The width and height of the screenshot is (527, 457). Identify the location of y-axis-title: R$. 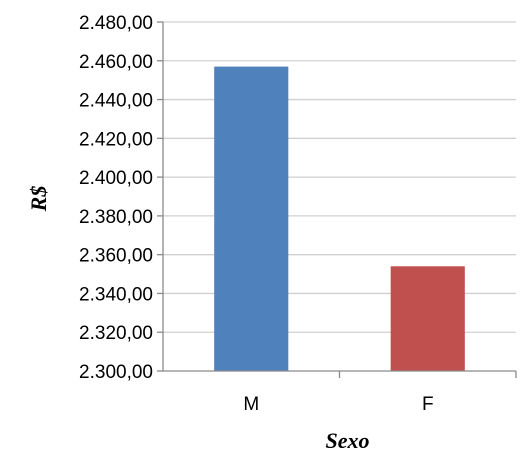
(38, 199).